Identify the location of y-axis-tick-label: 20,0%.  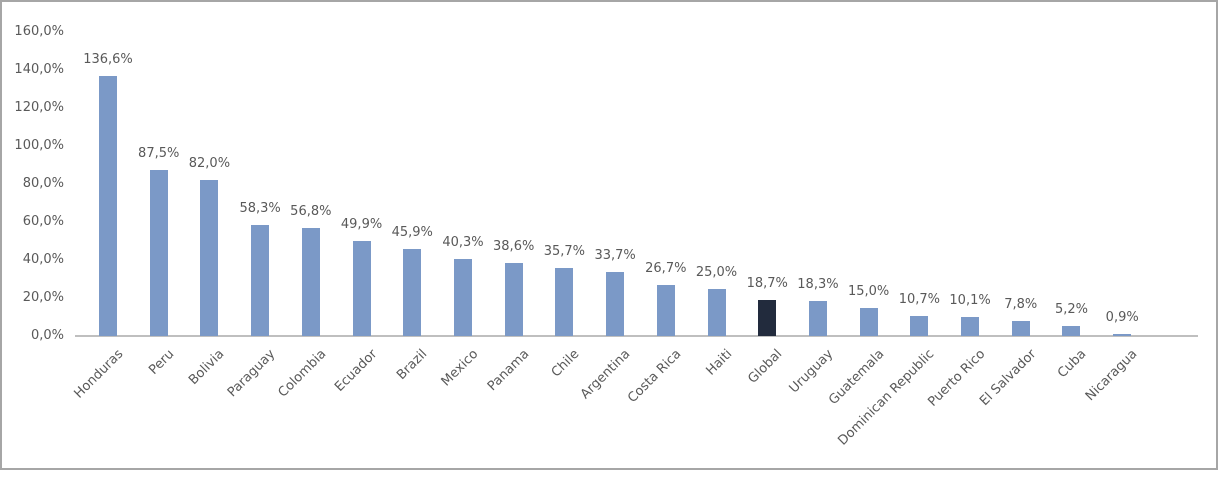
(43, 297).